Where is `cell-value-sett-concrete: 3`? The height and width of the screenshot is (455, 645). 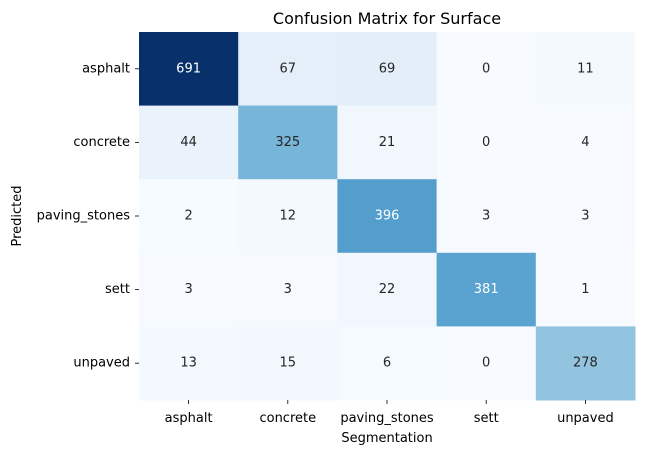
cell-value-sett-concrete: 3 is located at coordinates (288, 289).